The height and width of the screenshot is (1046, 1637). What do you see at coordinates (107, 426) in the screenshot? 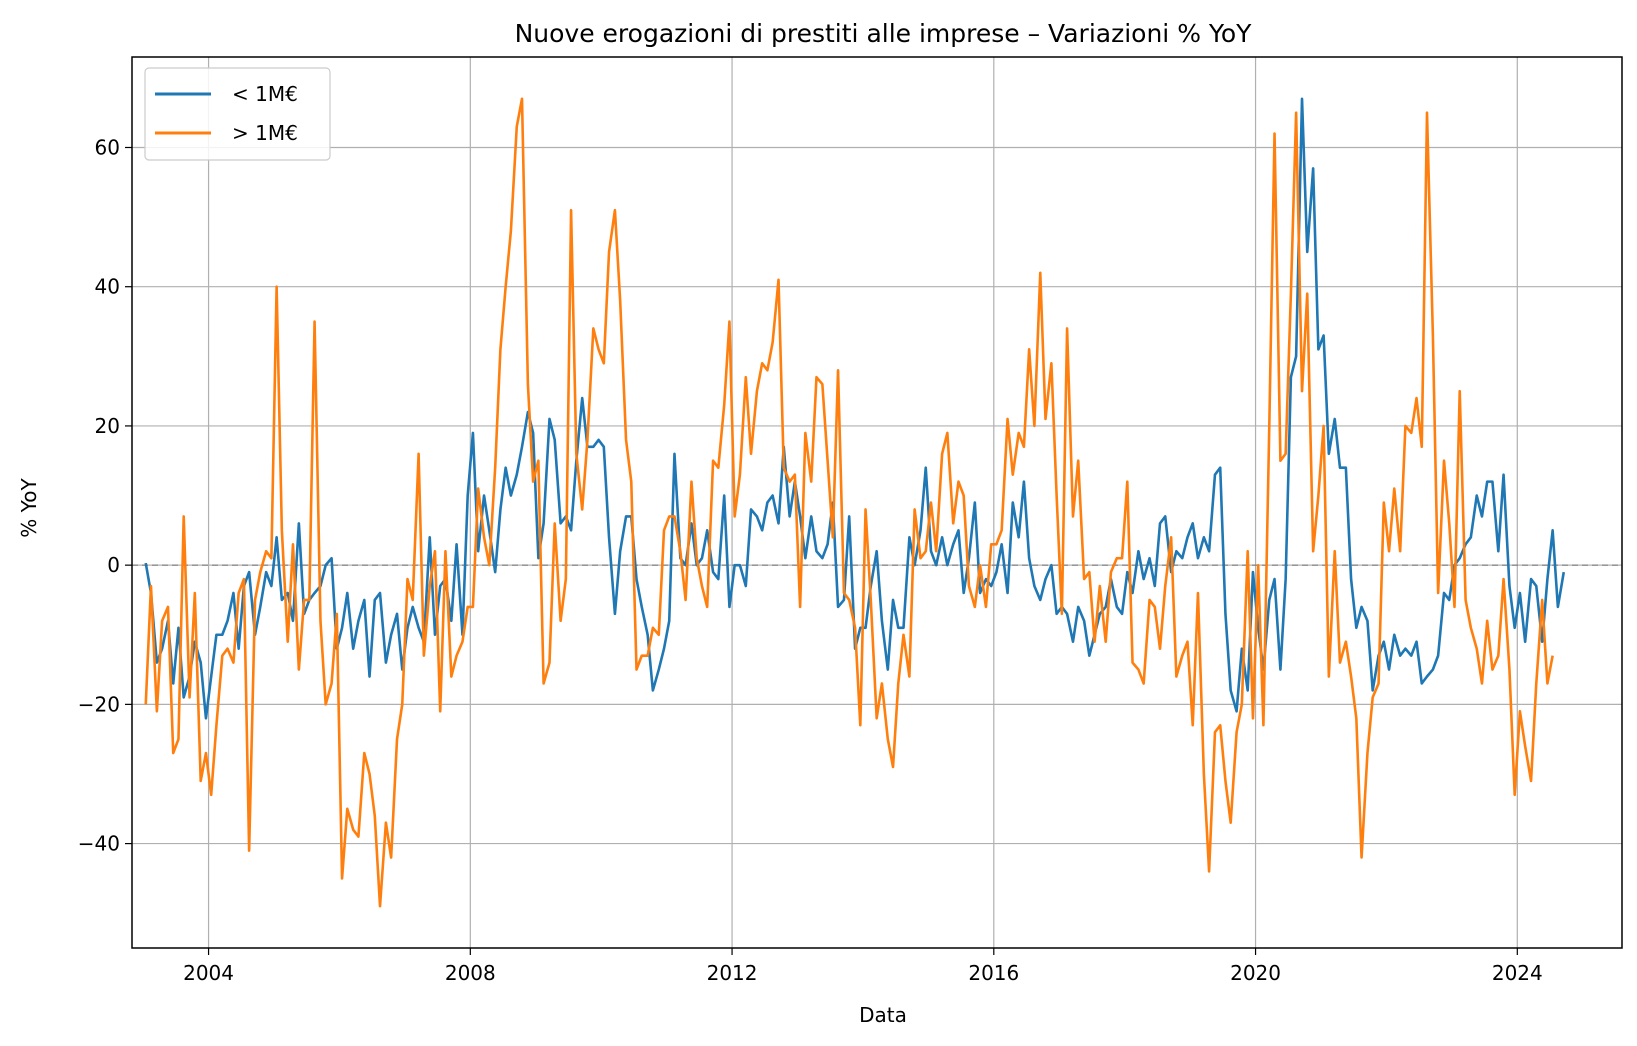
I see `y-tick-label: 20` at bounding box center [107, 426].